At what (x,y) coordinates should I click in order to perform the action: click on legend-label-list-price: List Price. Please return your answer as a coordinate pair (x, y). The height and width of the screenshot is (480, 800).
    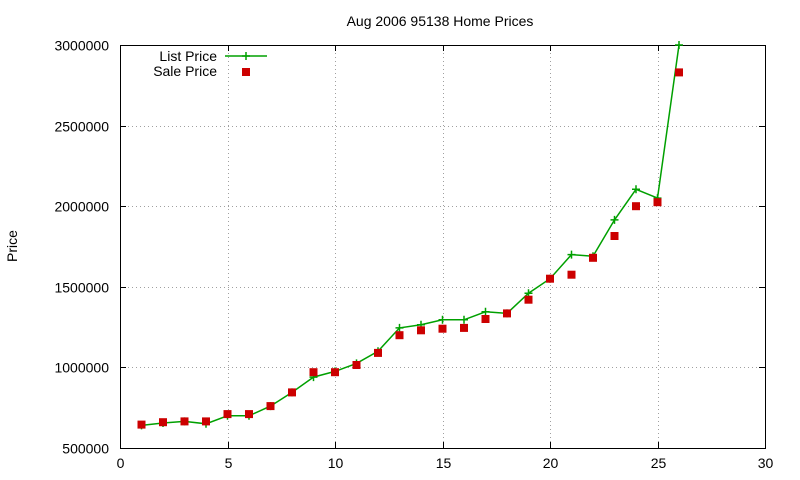
    Looking at the image, I should click on (188, 56).